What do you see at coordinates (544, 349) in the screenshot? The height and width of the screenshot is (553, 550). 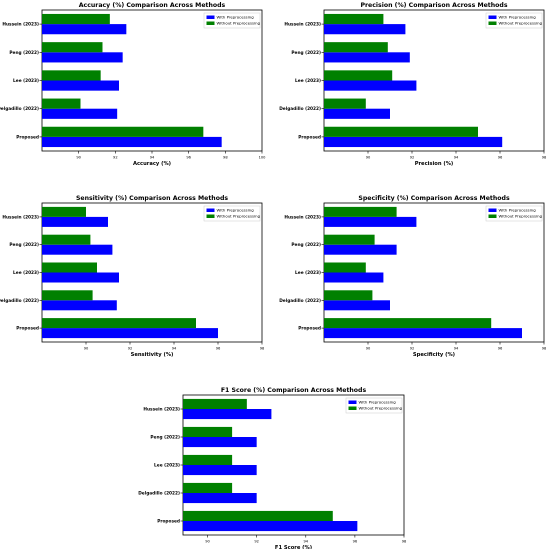 I see `chart-3-xtick-label-4: 98` at bounding box center [544, 349].